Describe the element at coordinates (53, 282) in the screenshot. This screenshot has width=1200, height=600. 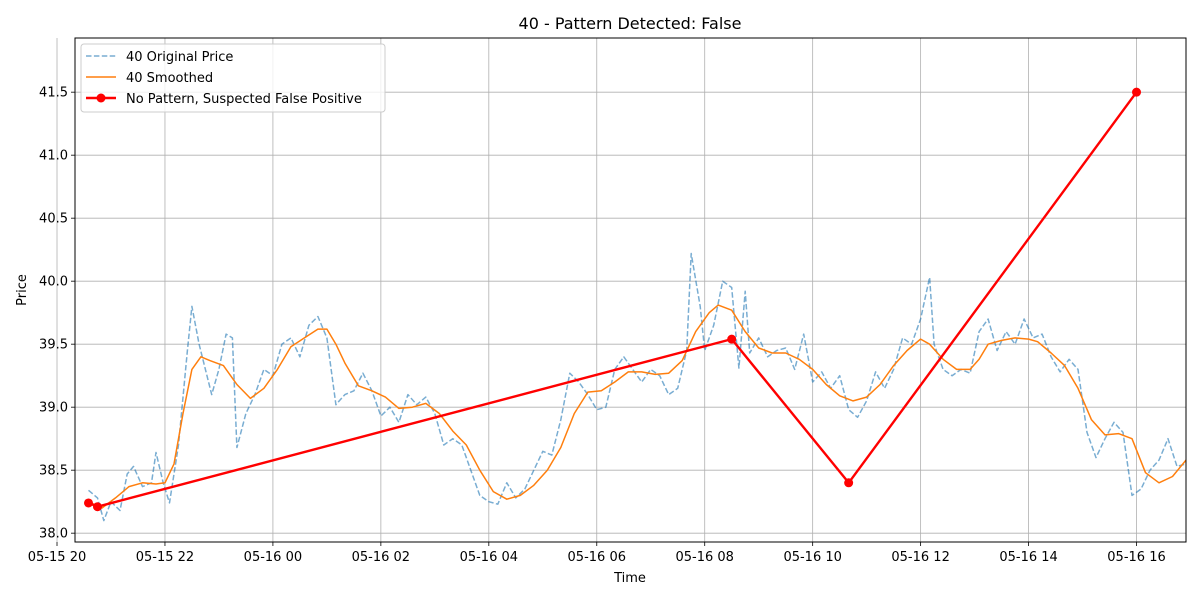
I see `y-tick-label: 40.0` at that location.